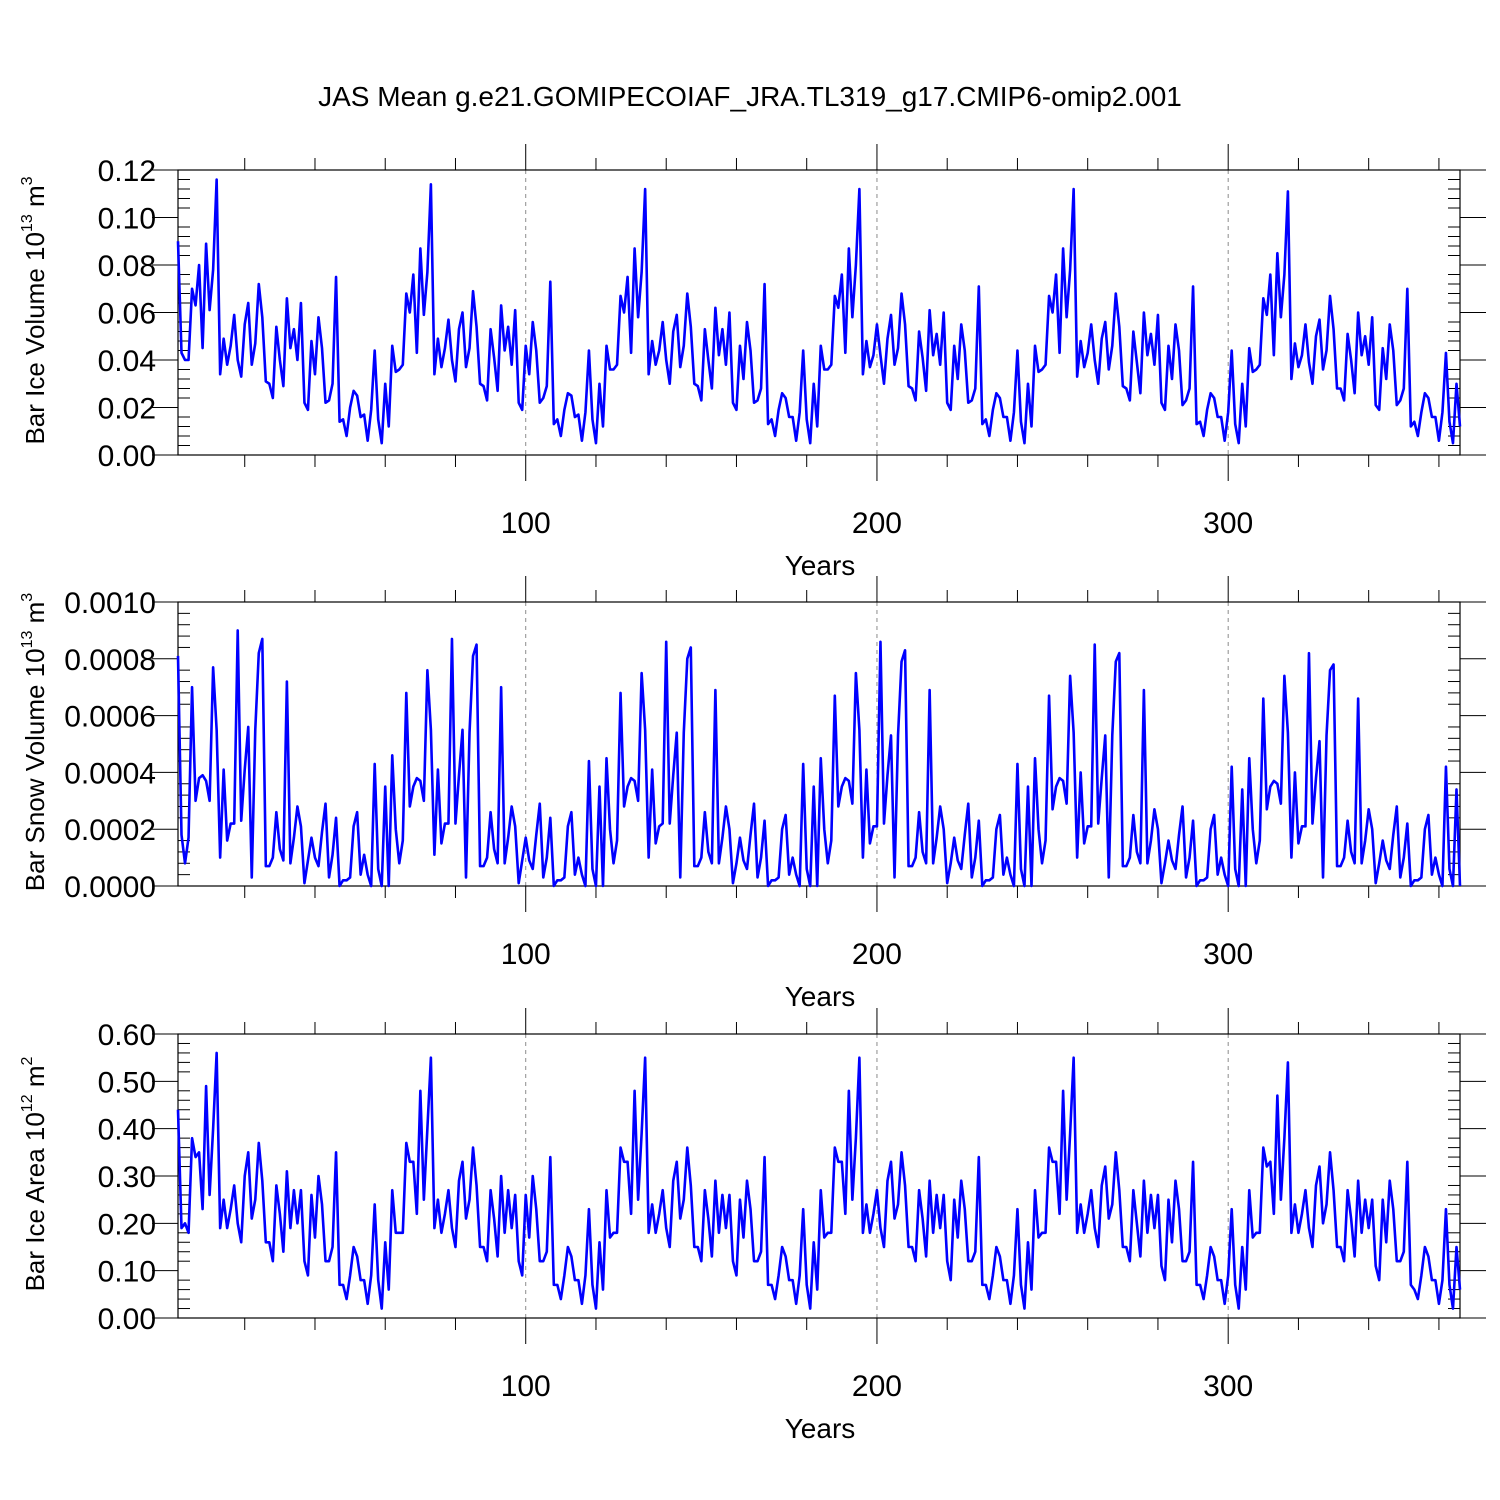 The height and width of the screenshot is (1500, 1500). I want to click on panel-area-ytick-label-0: 0.00, so click(127, 1319).